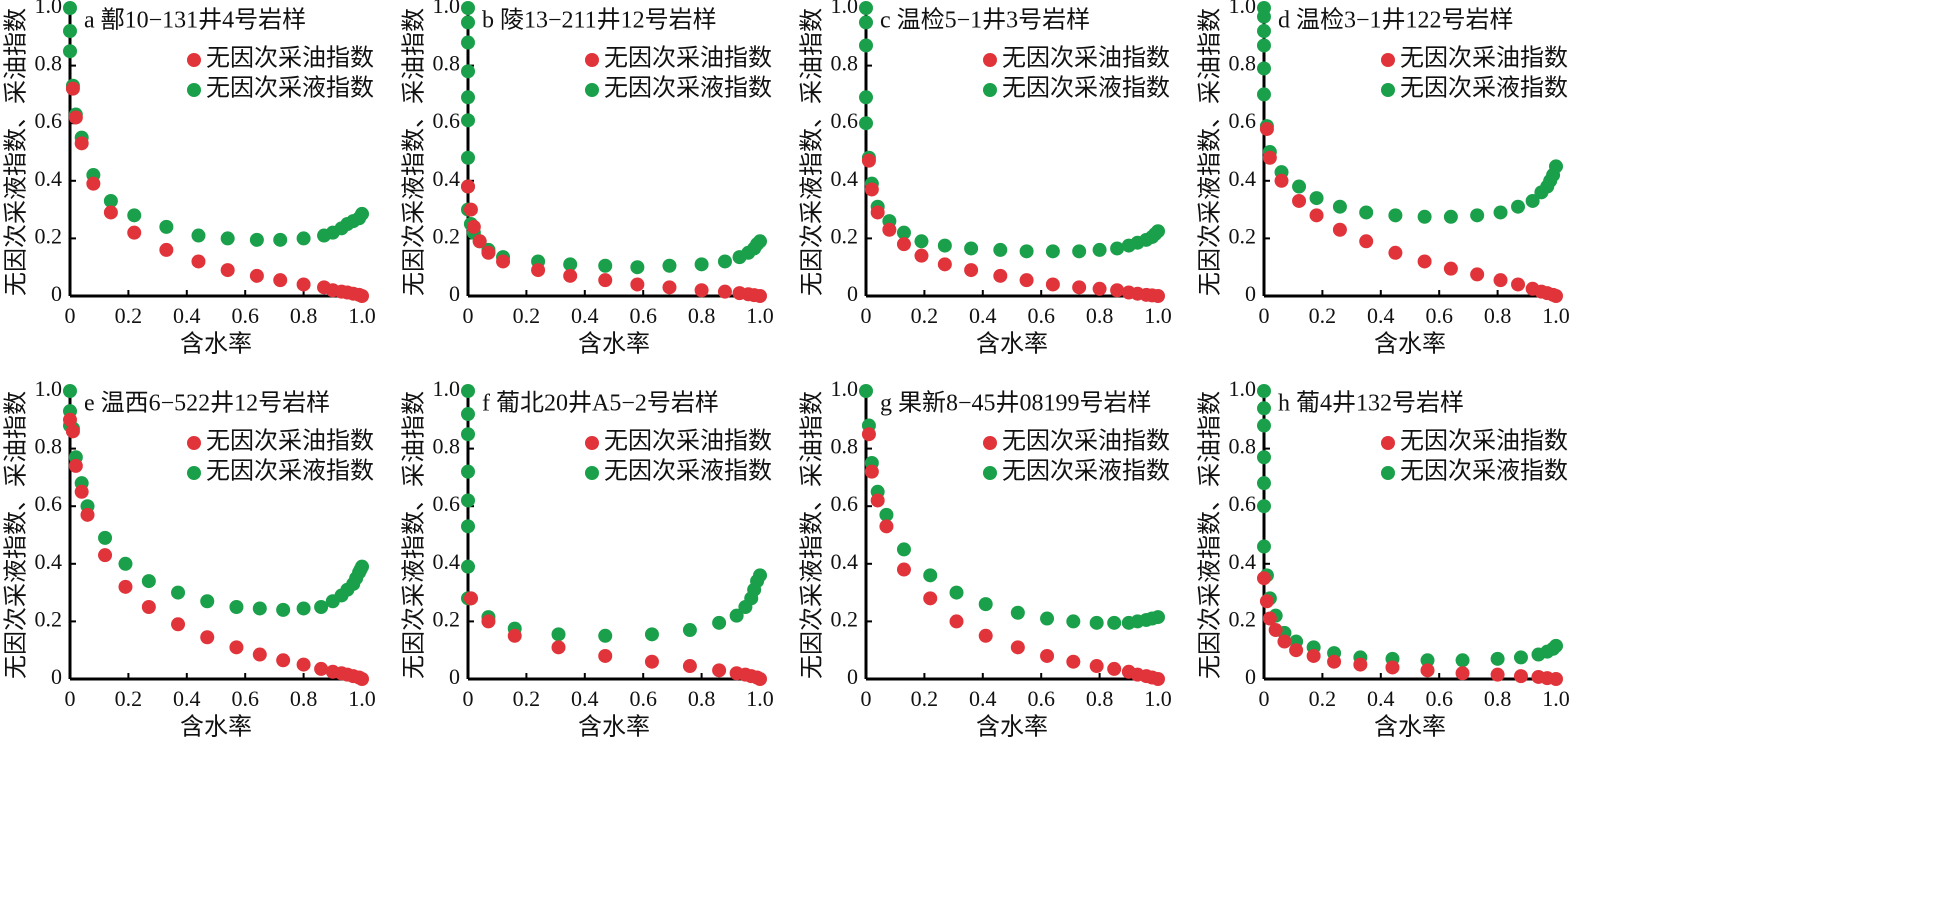 The height and width of the screenshot is (921, 1950). Describe the element at coordinates (985, 20) in the screenshot. I see `subplot-title: c 温检5−1井3号岩样` at that location.